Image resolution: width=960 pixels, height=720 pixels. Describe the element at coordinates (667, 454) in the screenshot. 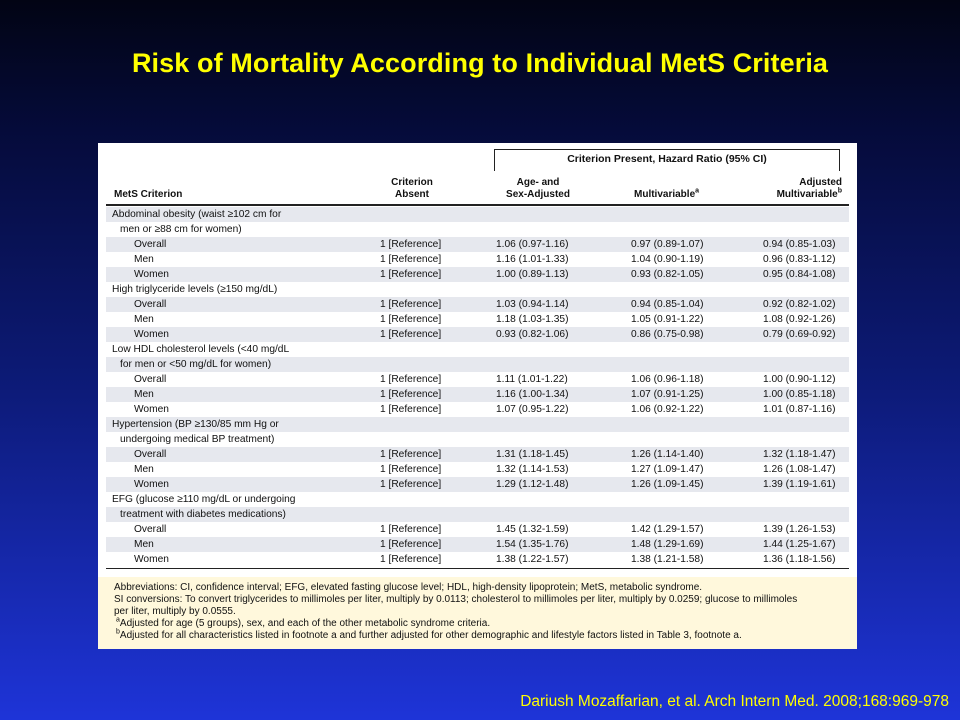

I see `cell-multivariable: 1.26 (1.14-1.40)` at that location.